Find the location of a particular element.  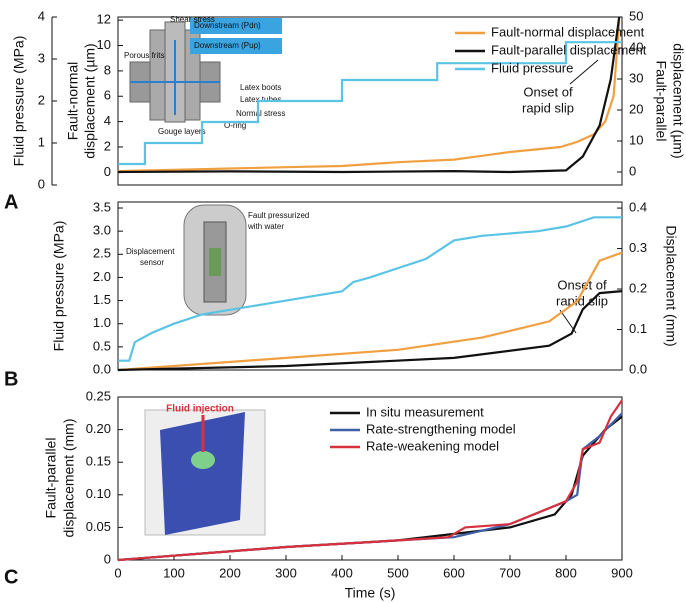

x-tick-label: 800 is located at coordinates (566, 572).